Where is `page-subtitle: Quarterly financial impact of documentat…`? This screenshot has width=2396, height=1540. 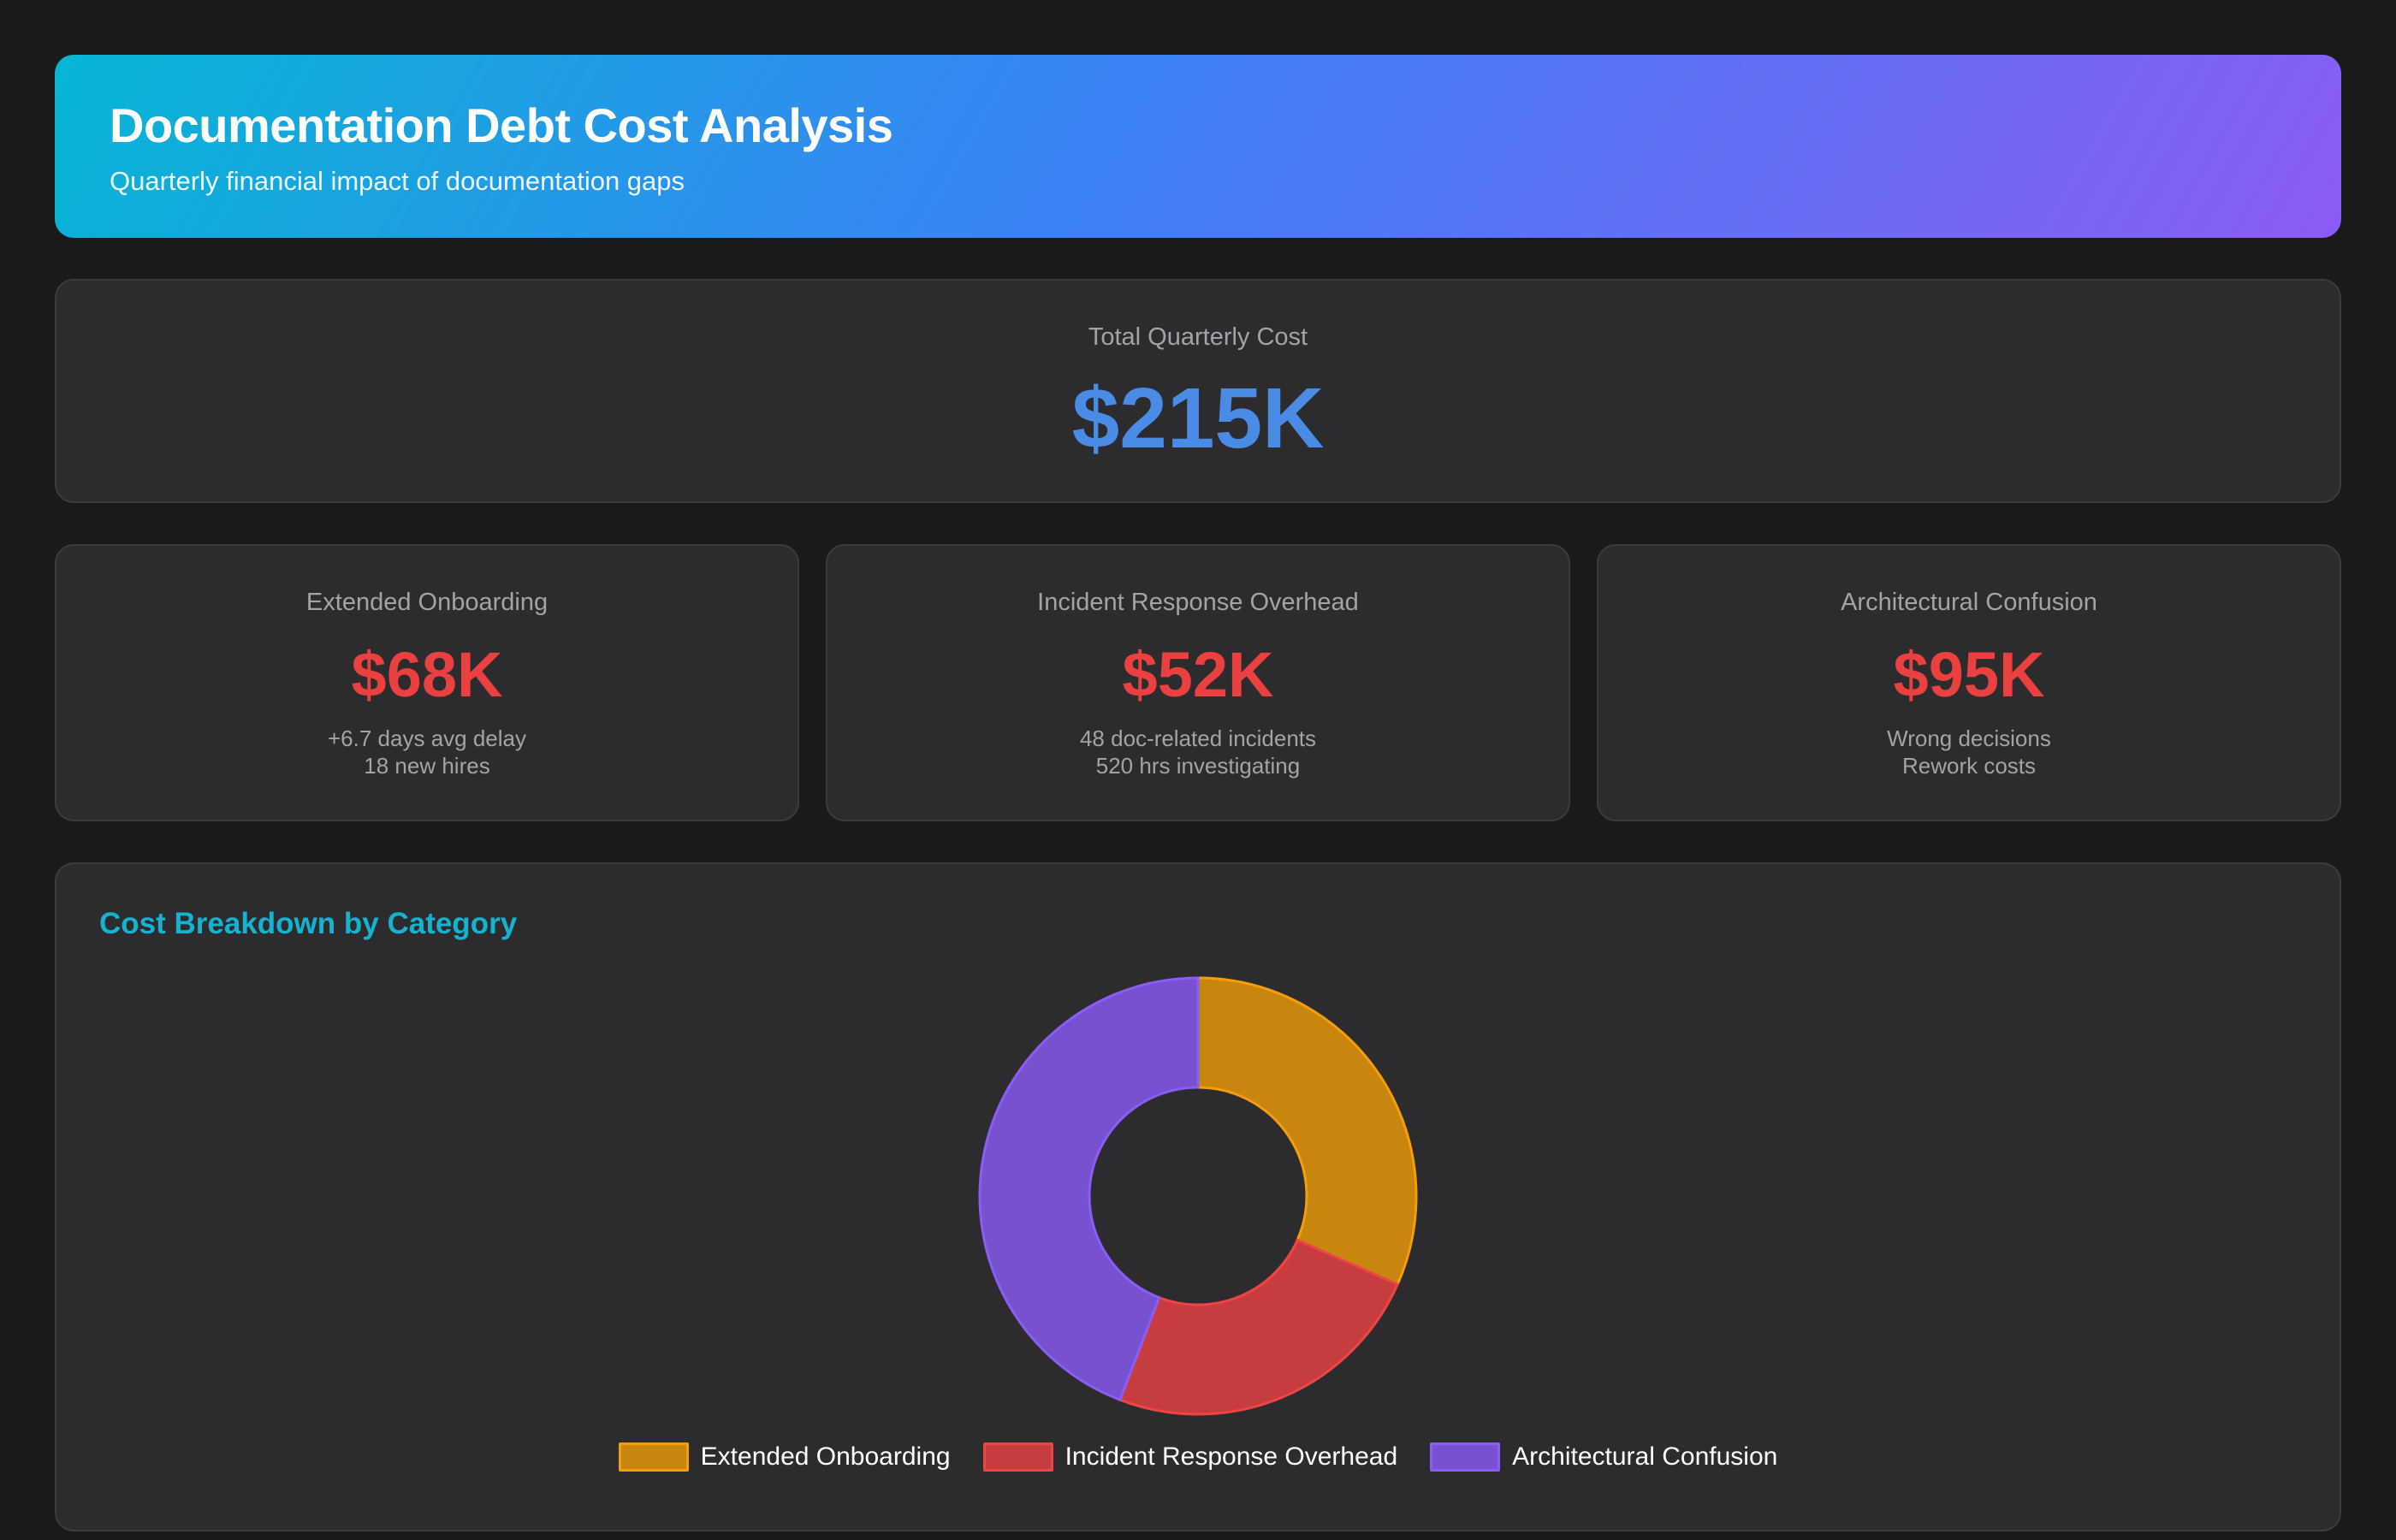 page-subtitle: Quarterly financial impact of documentat… is located at coordinates (397, 181).